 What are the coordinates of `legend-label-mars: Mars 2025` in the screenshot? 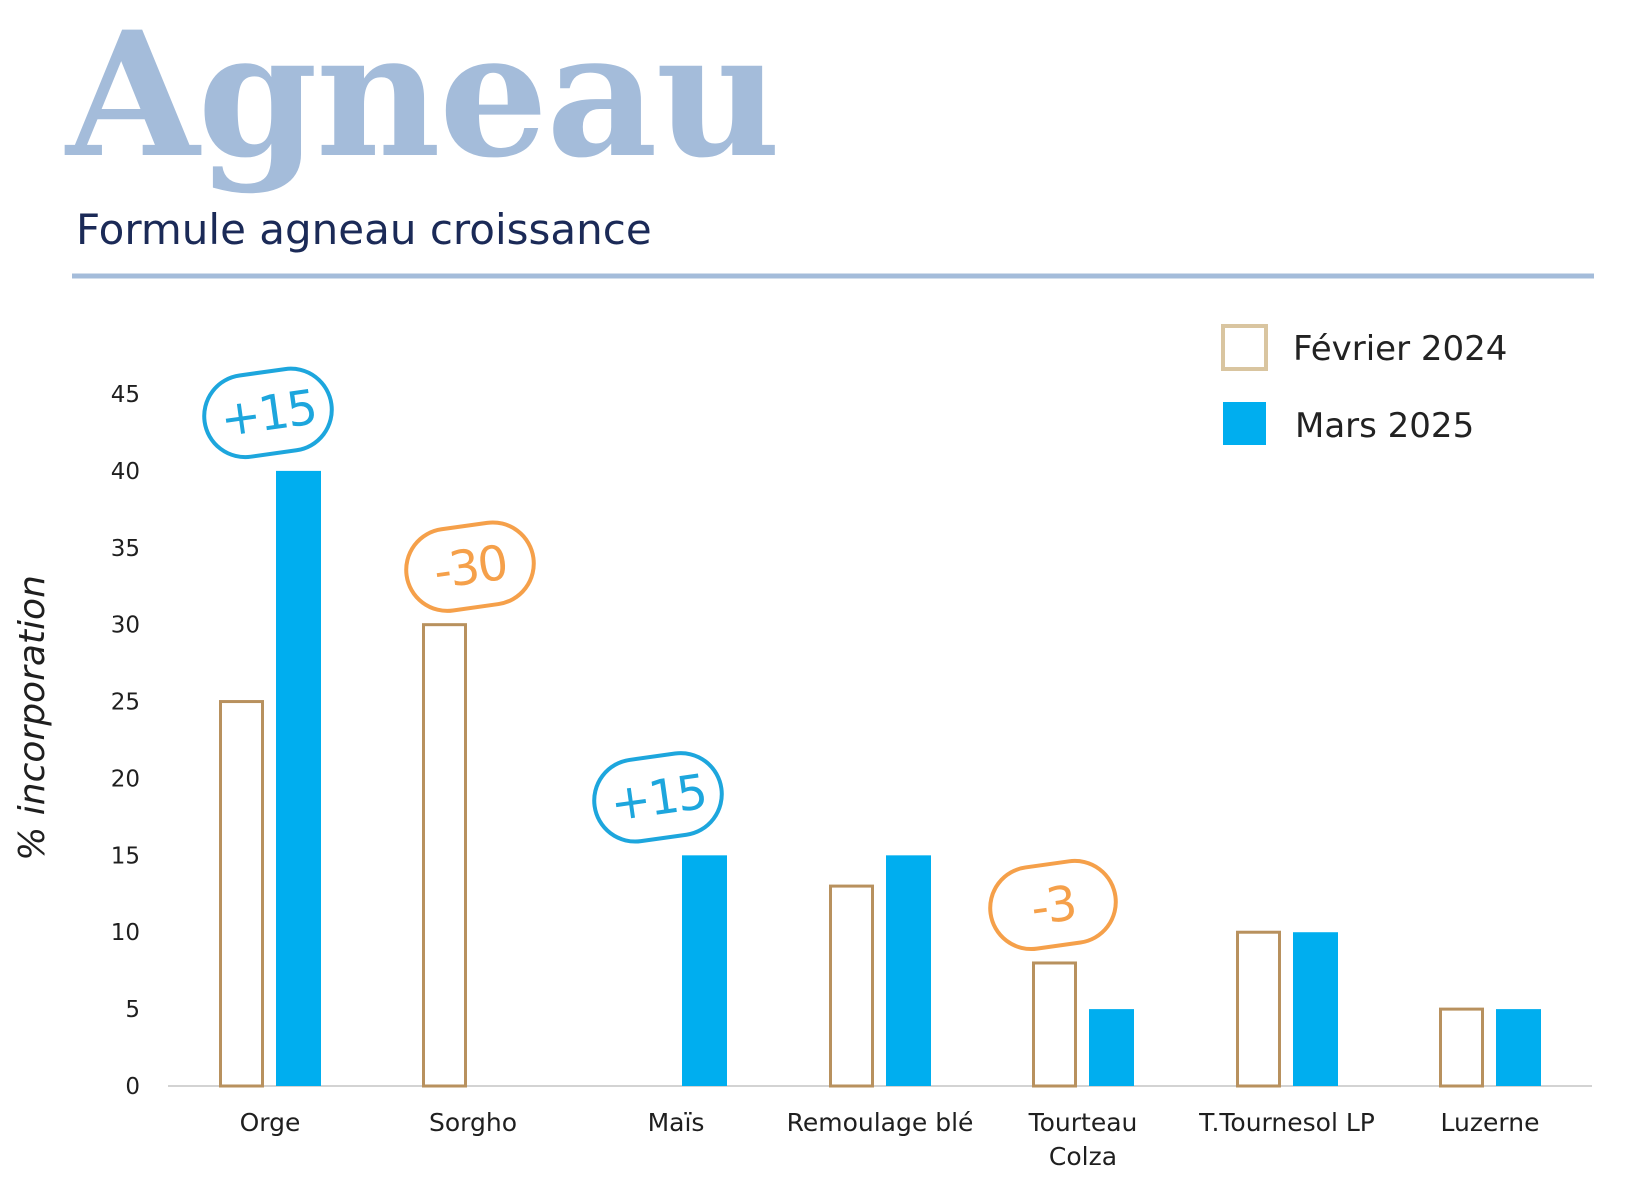 It's located at (1384, 426).